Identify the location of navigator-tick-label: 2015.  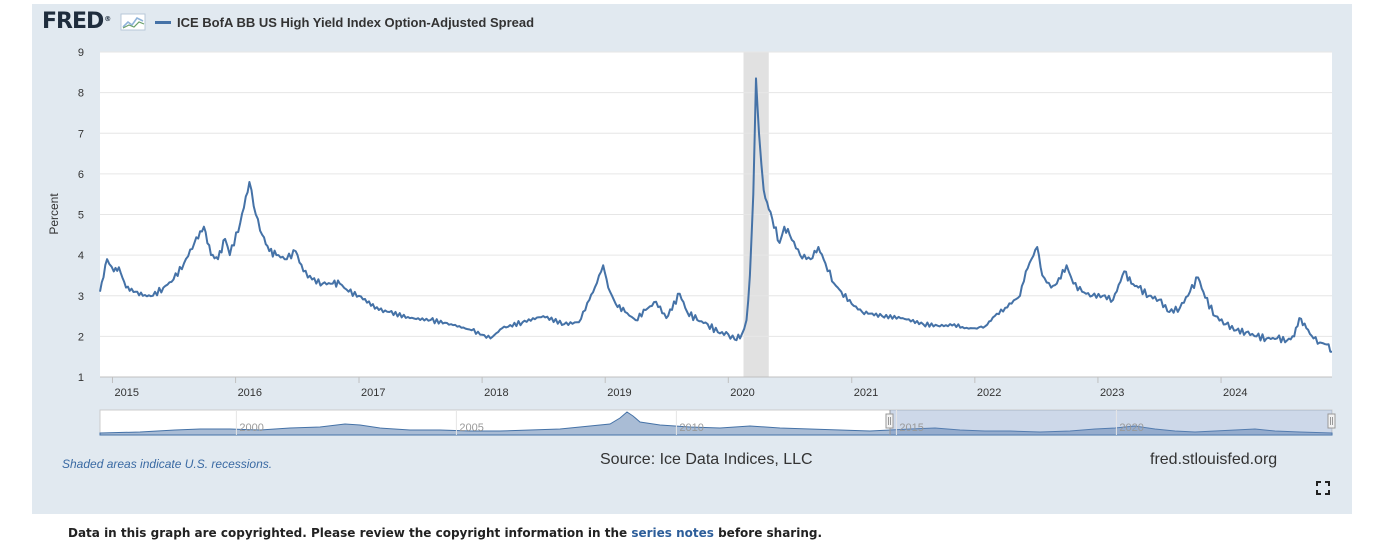
(911, 428).